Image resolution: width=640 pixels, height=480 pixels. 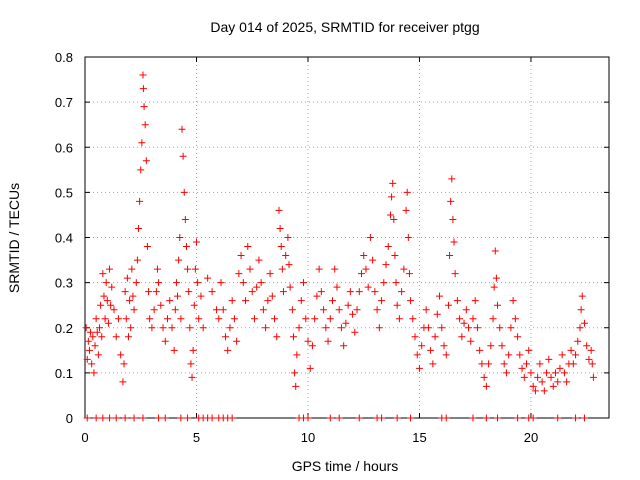 What do you see at coordinates (531, 437) in the screenshot?
I see `x-tick-label: 20` at bounding box center [531, 437].